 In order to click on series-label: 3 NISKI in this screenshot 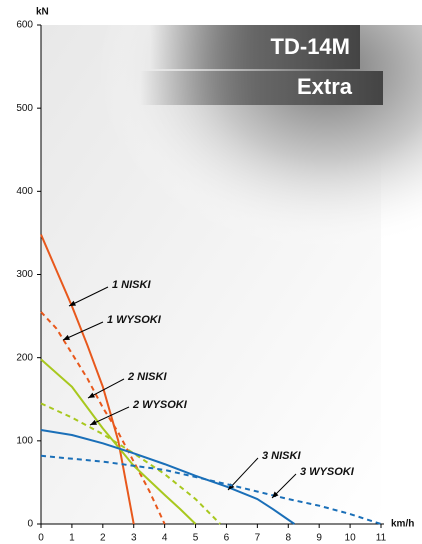, I will do `click(281, 456)`.